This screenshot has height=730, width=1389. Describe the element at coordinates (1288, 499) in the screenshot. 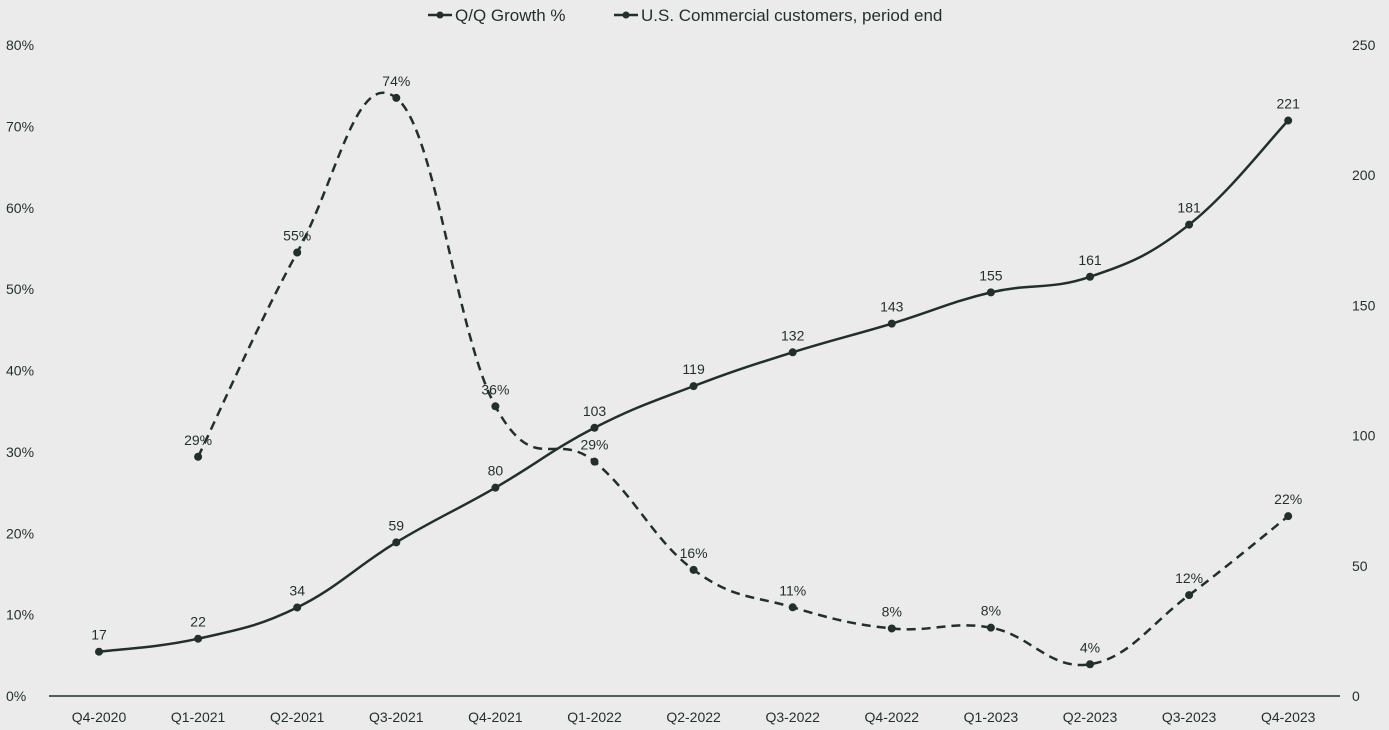

I see `data-label-growth: 22%` at that location.